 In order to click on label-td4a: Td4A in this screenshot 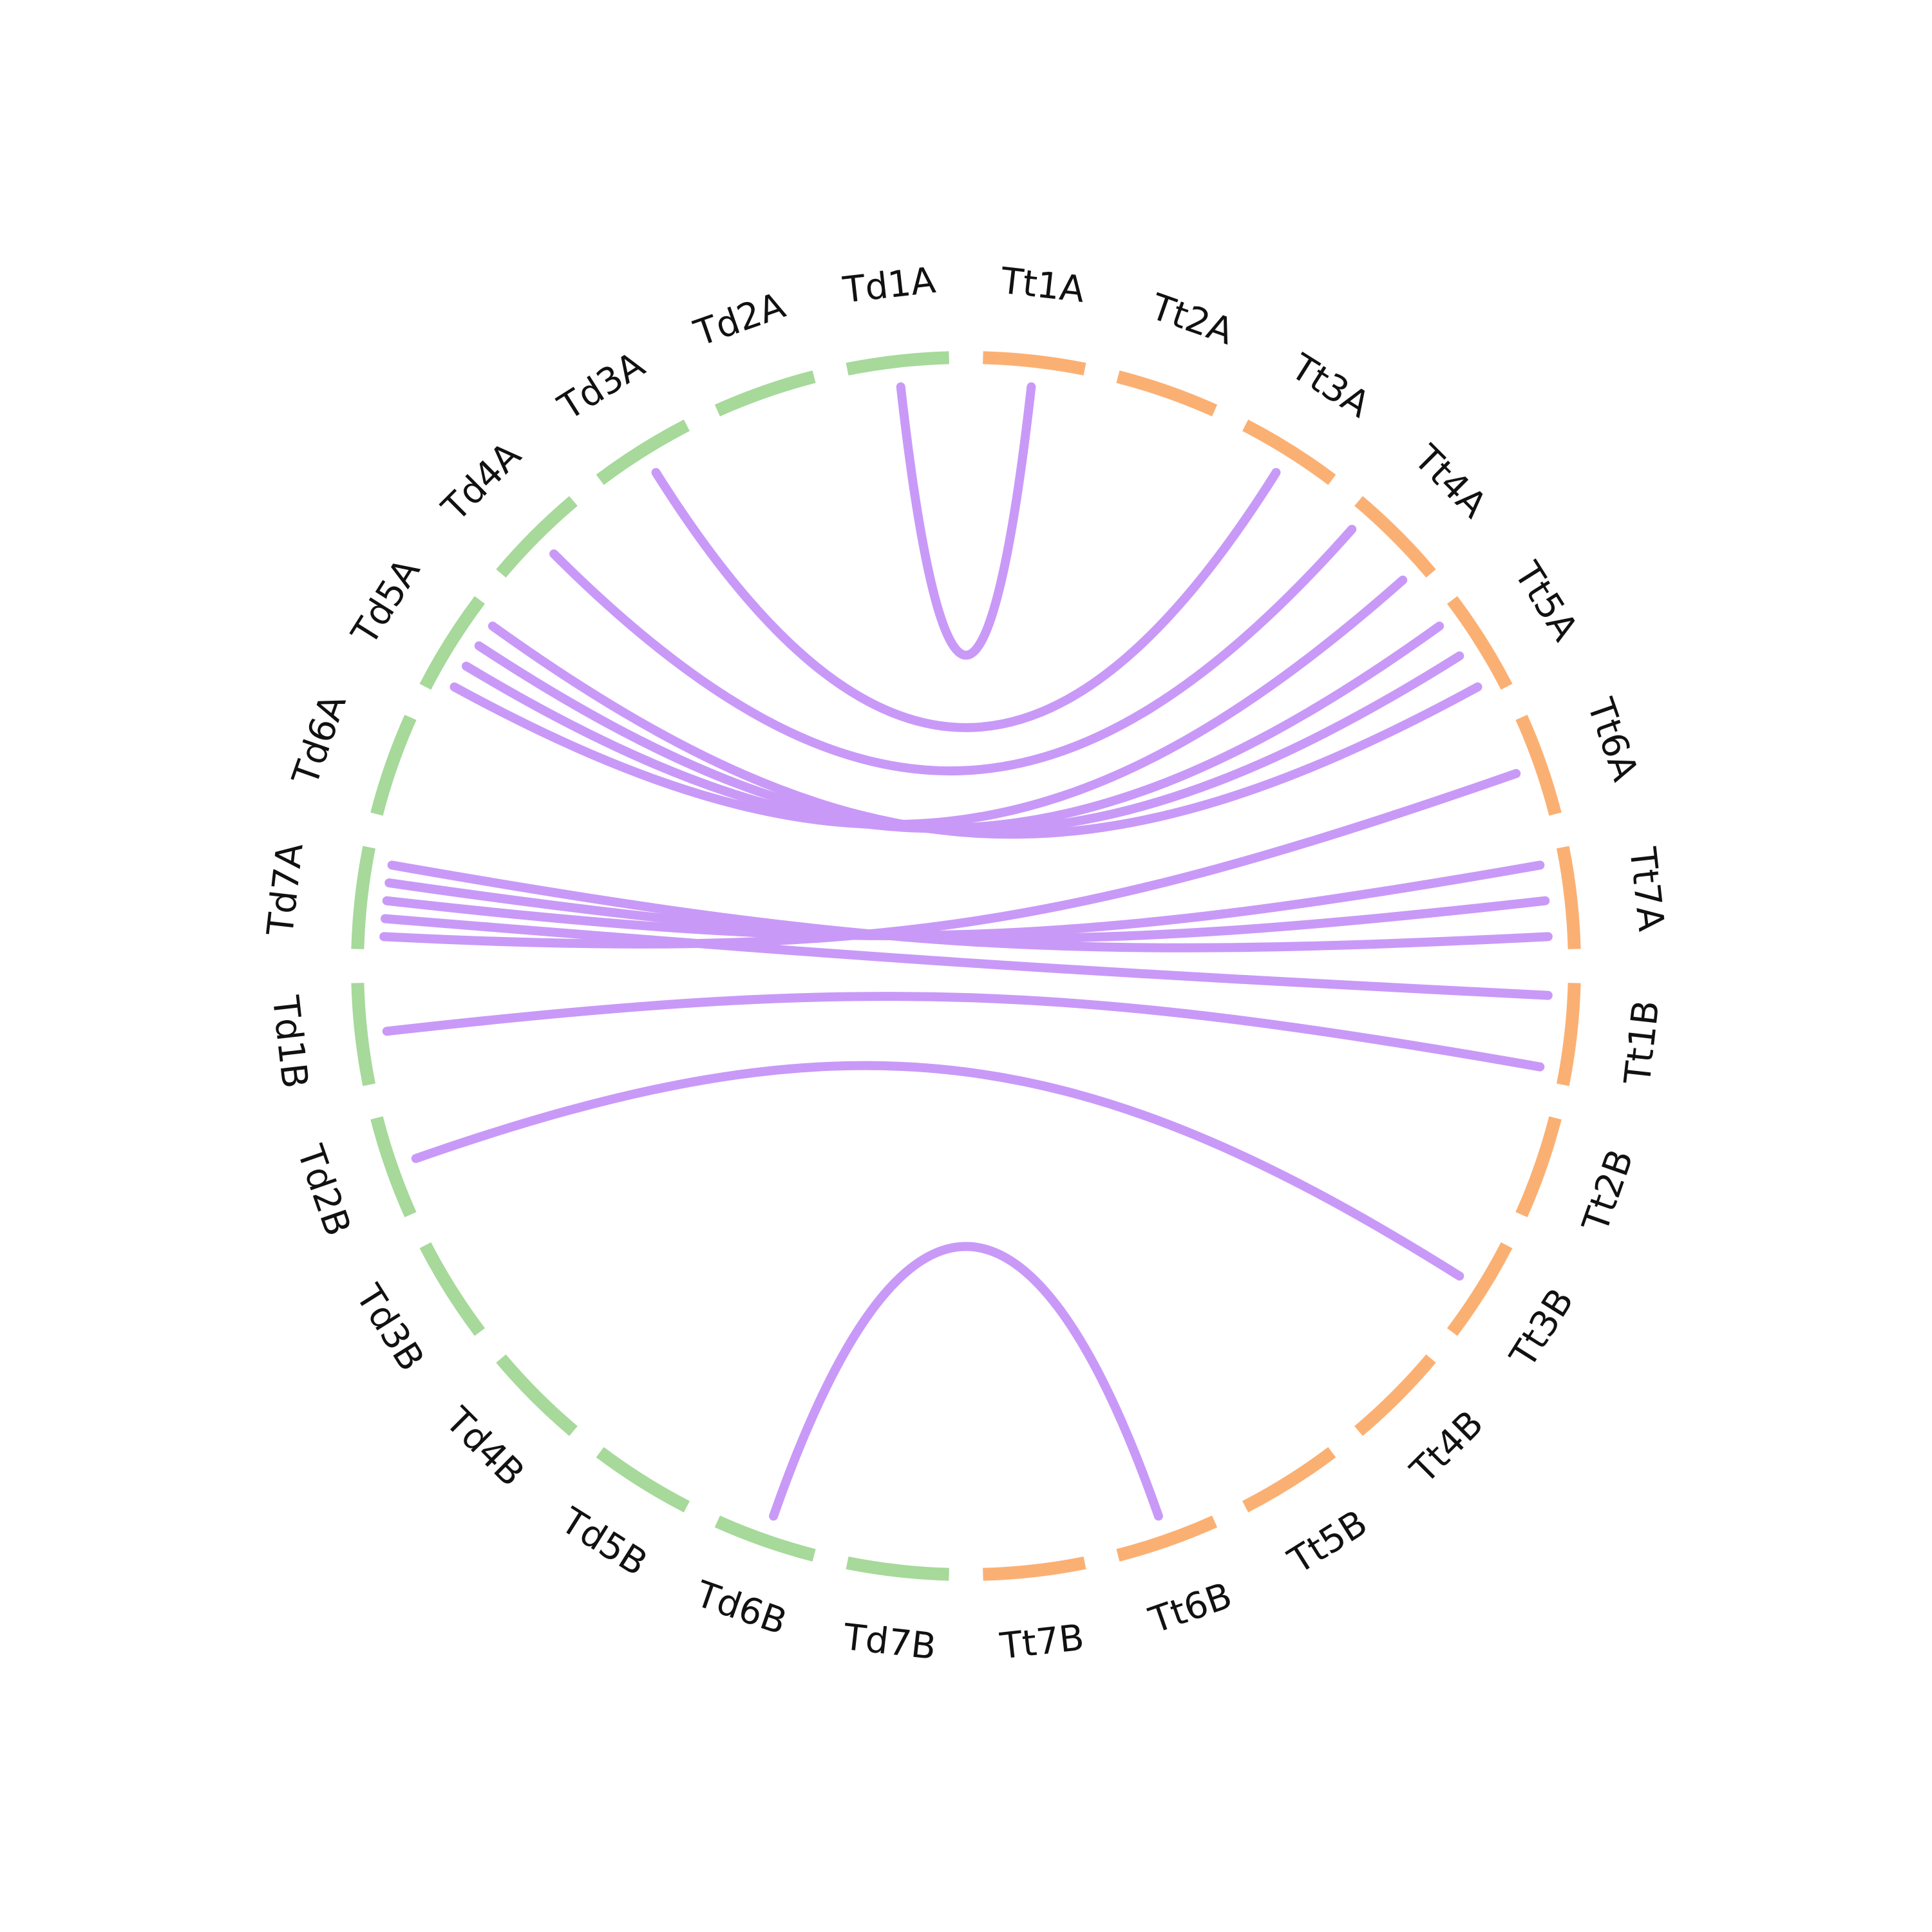, I will do `click(481, 481)`.